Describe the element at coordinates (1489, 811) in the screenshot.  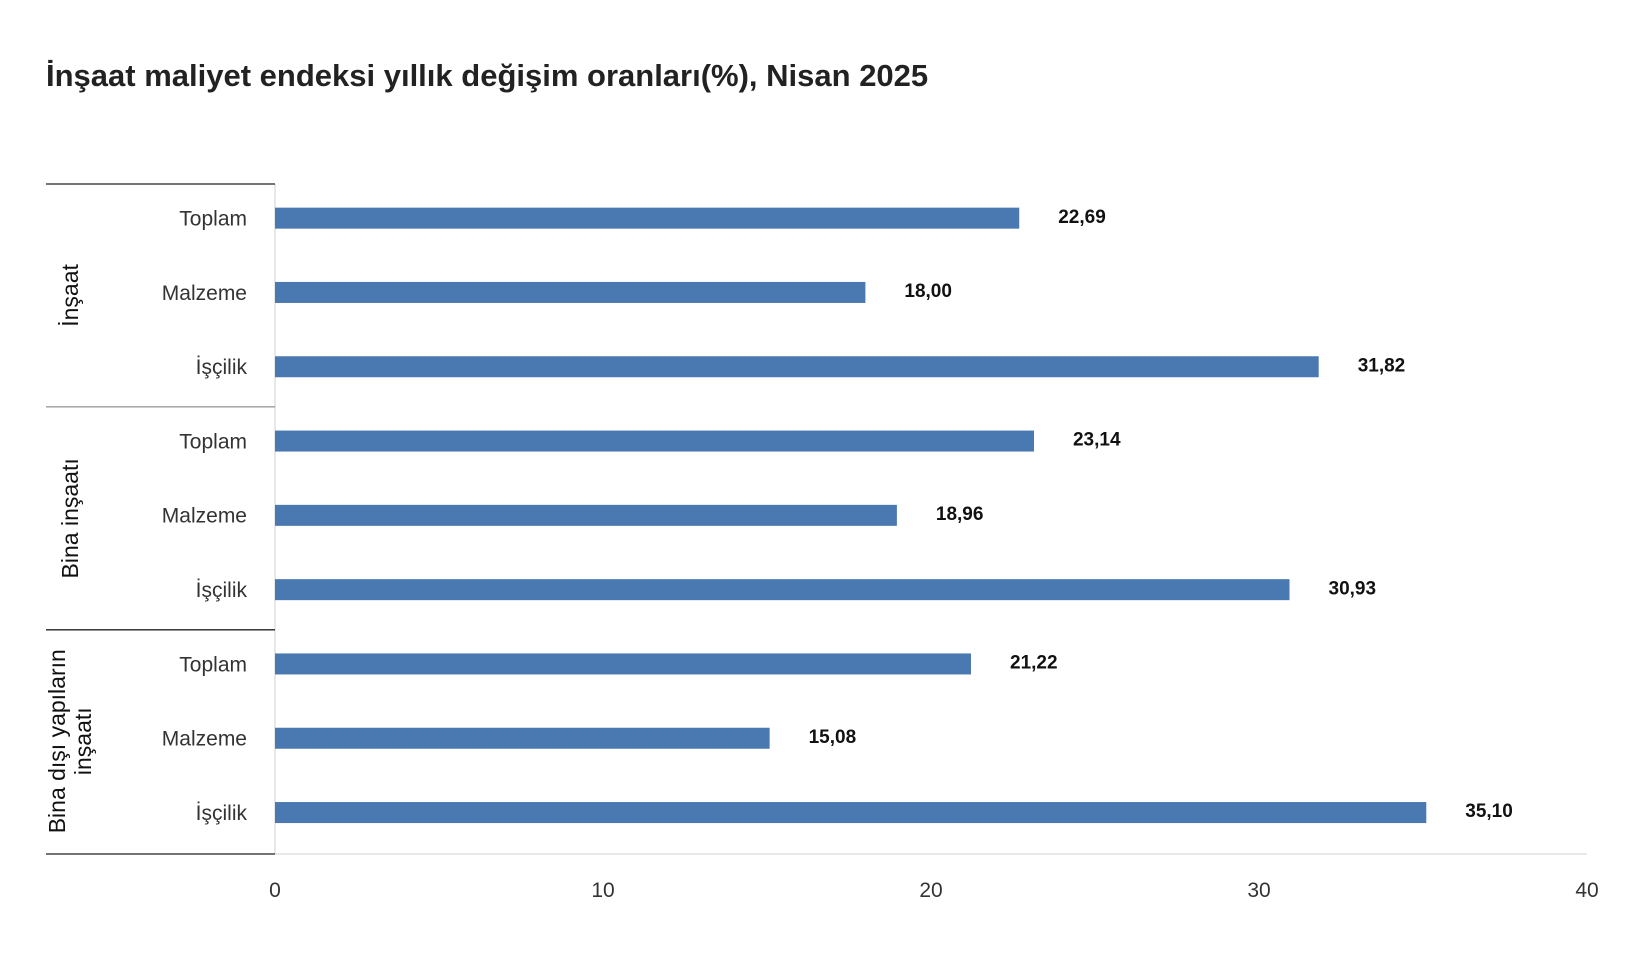
I see `value-label: 35,10` at that location.